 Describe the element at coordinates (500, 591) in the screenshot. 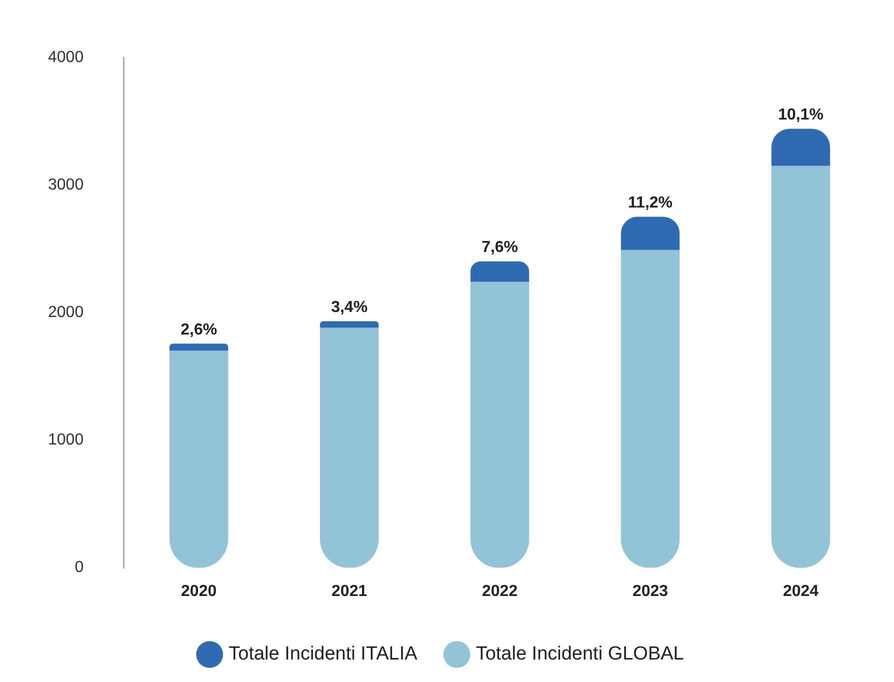

I see `x-tick-label: 2022` at that location.